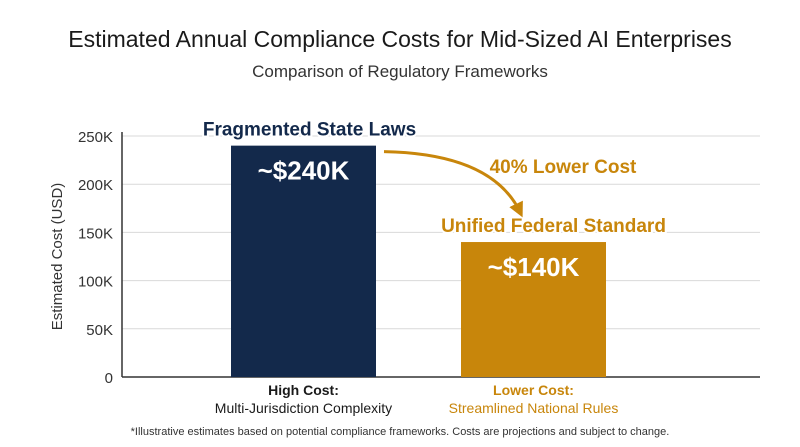  What do you see at coordinates (95, 185) in the screenshot?
I see `y-tick-label: 200K` at bounding box center [95, 185].